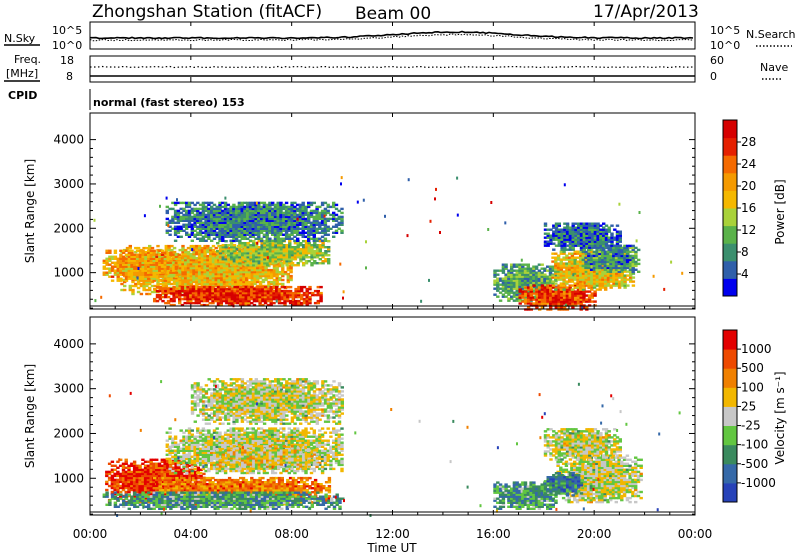 The height and width of the screenshot is (558, 800). I want to click on nsky-tick-low: 10^0, so click(67, 45).